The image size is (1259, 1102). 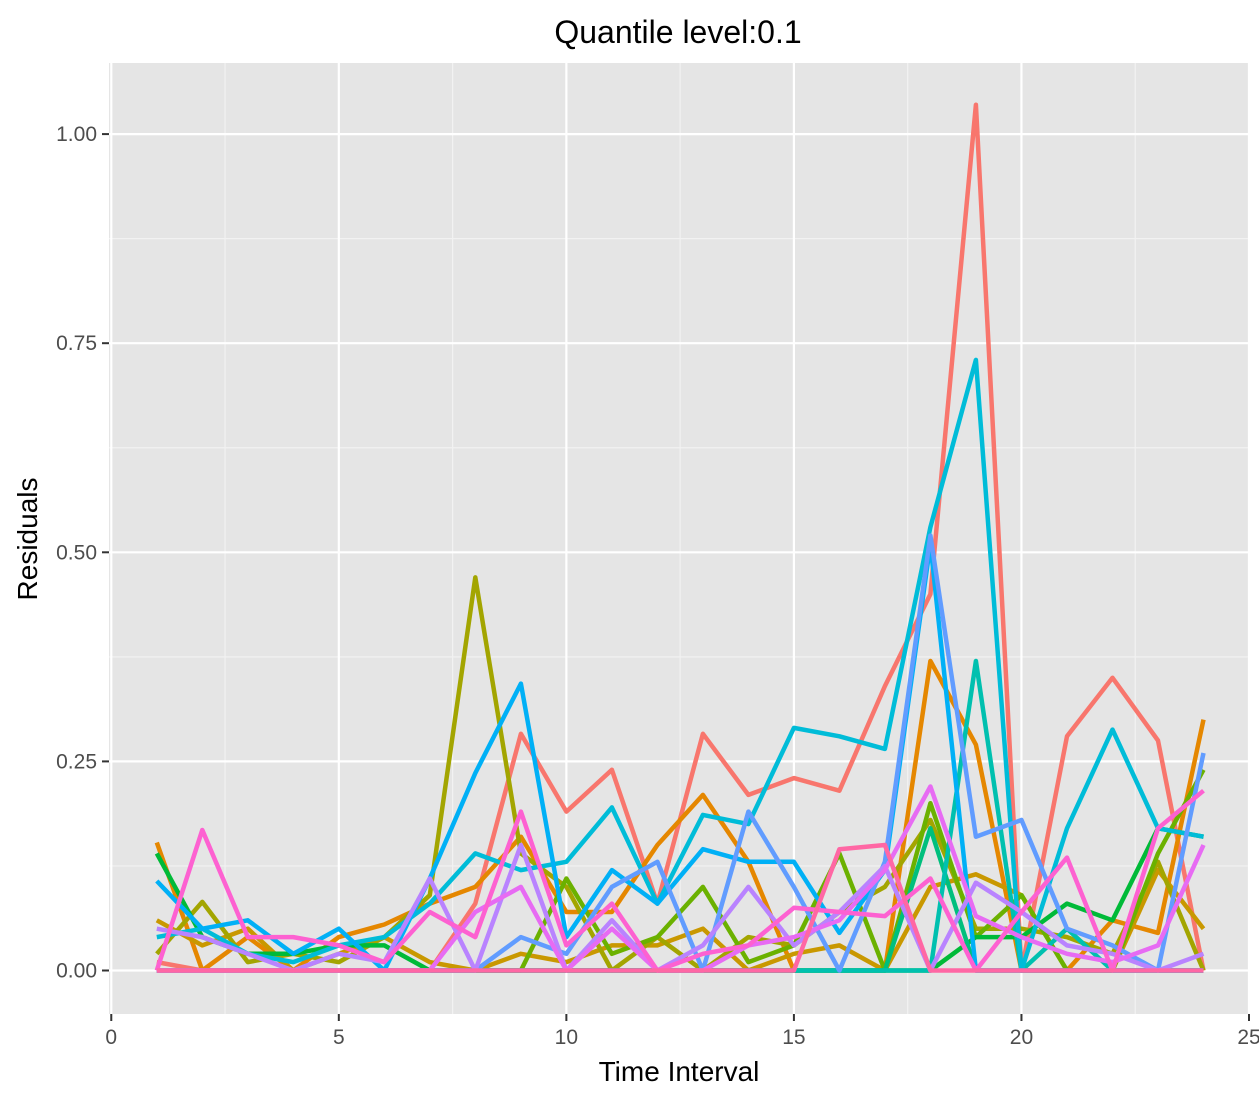 What do you see at coordinates (566, 1037) in the screenshot?
I see `x-tick-label: 10` at bounding box center [566, 1037].